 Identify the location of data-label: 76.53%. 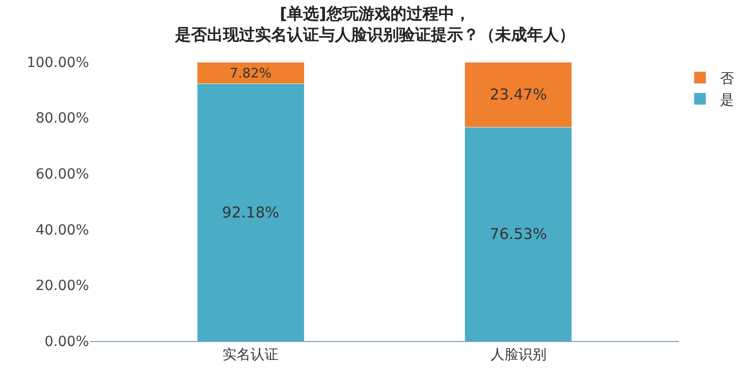
(518, 234).